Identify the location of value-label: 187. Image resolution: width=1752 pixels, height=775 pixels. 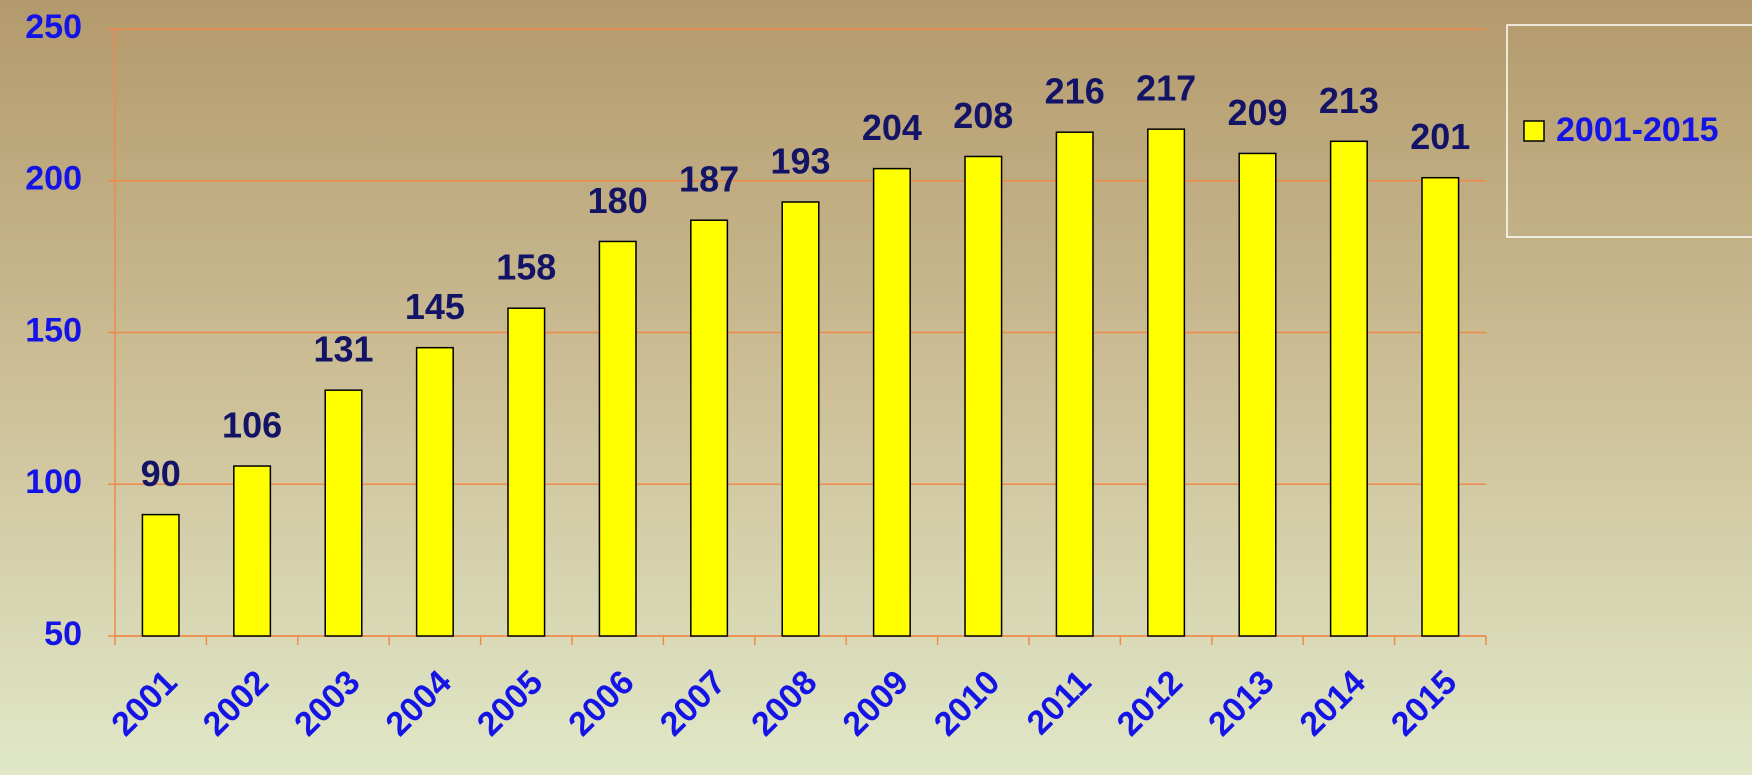
(709, 179).